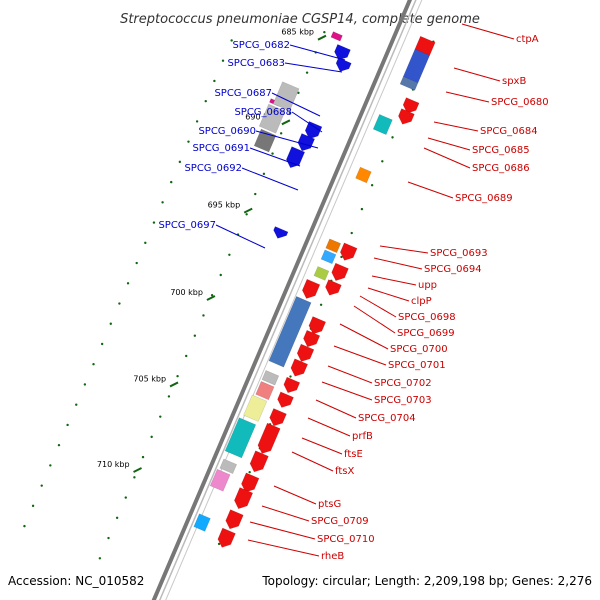 This screenshot has width=600, height=600. I want to click on gene-label: ftsE, so click(353, 454).